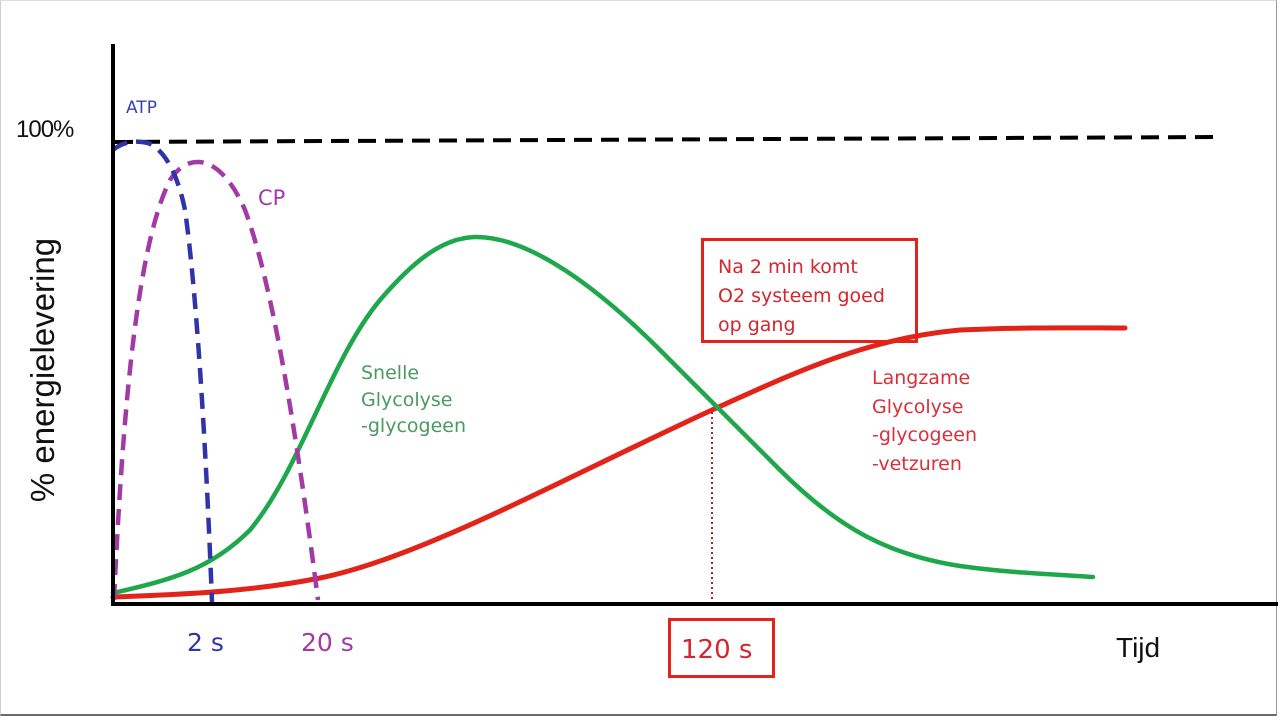 The height and width of the screenshot is (720, 1280). I want to click on x-tick-120s: 120 s, so click(717, 650).